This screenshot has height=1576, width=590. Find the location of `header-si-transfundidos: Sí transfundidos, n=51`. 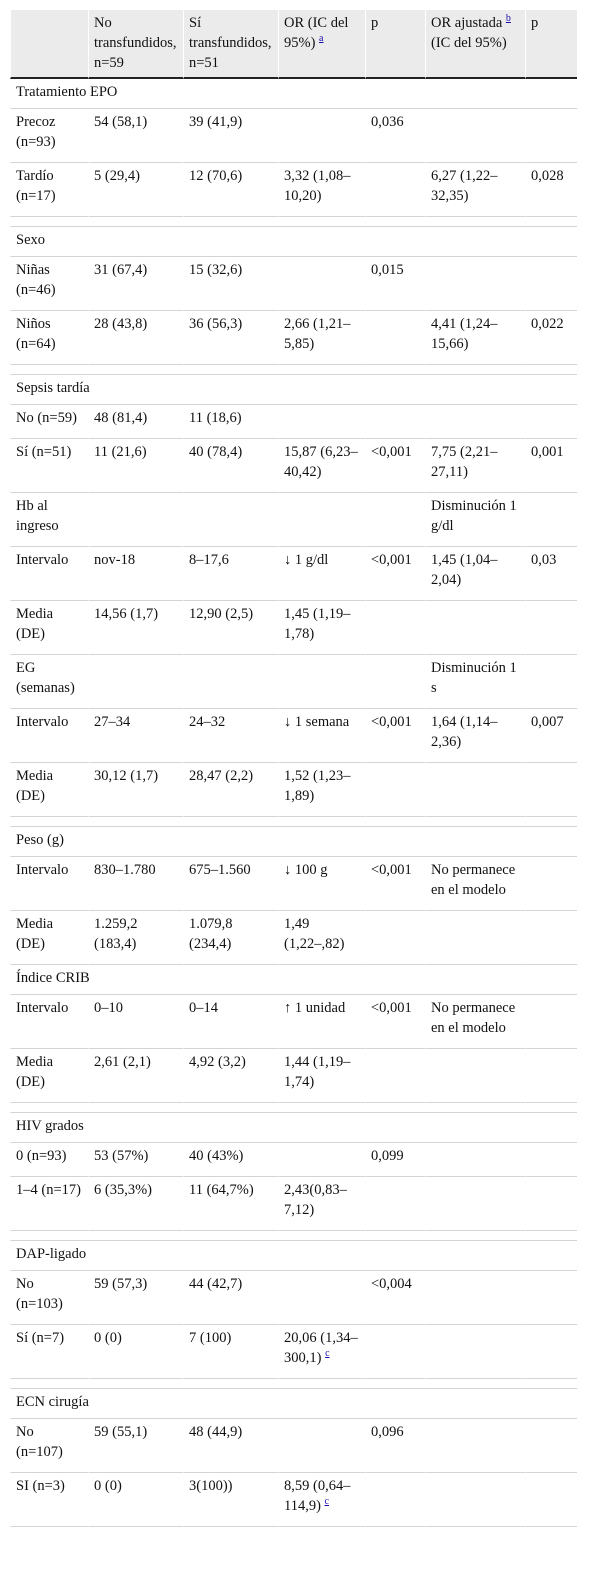

header-si-transfundidos: Sí transfundidos, n=51 is located at coordinates (230, 44).